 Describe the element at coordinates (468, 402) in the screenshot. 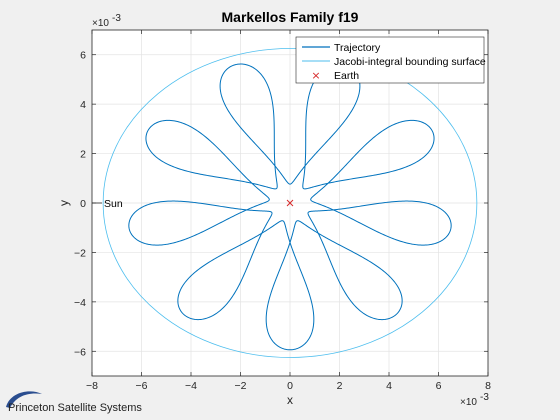

I see `x-exponent-base: ×10` at that location.